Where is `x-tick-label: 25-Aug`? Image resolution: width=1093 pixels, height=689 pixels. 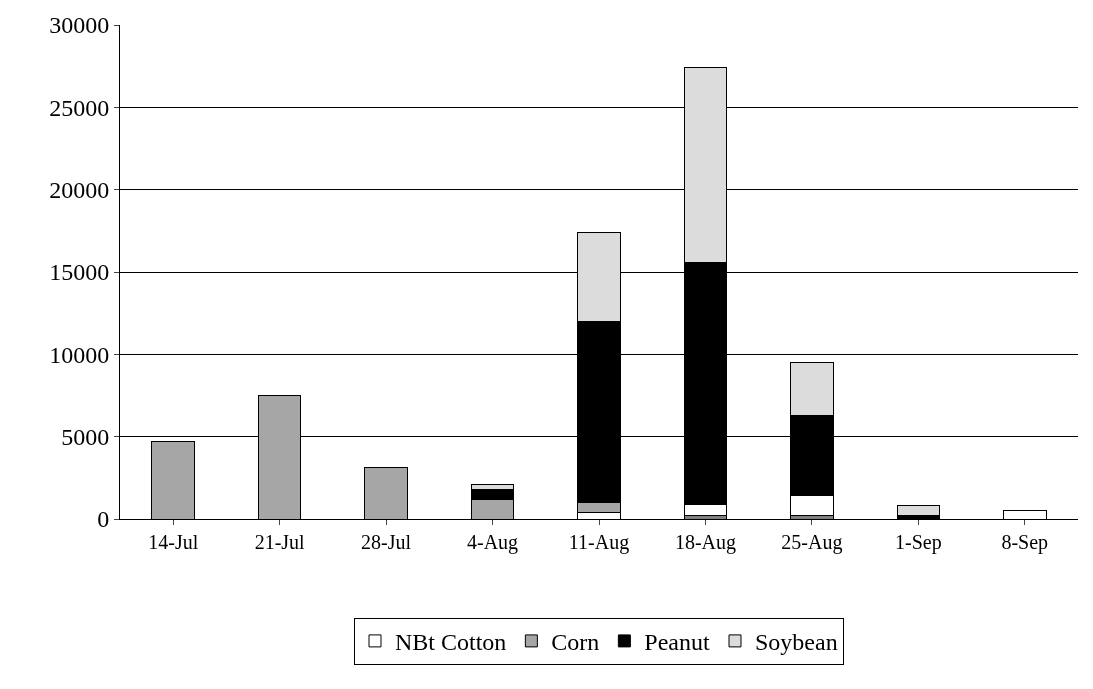
x-tick-label: 25-Aug is located at coordinates (812, 542).